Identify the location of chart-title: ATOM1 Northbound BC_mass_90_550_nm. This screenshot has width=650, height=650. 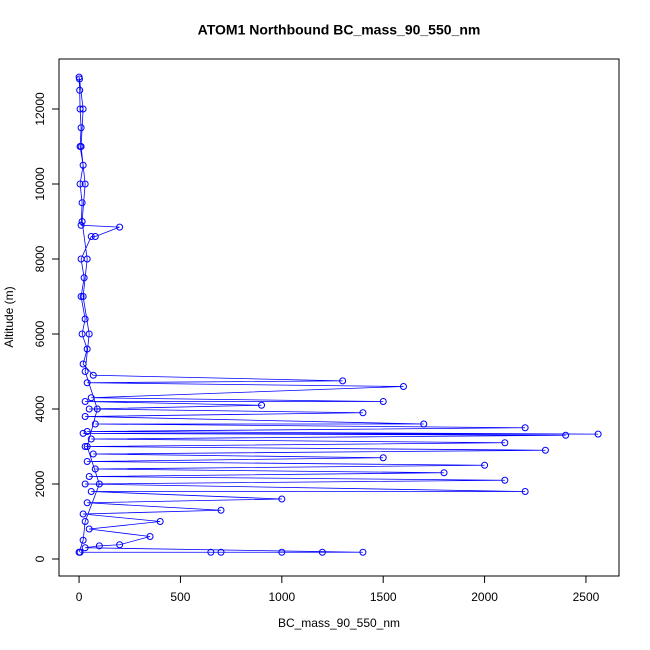
(339, 30).